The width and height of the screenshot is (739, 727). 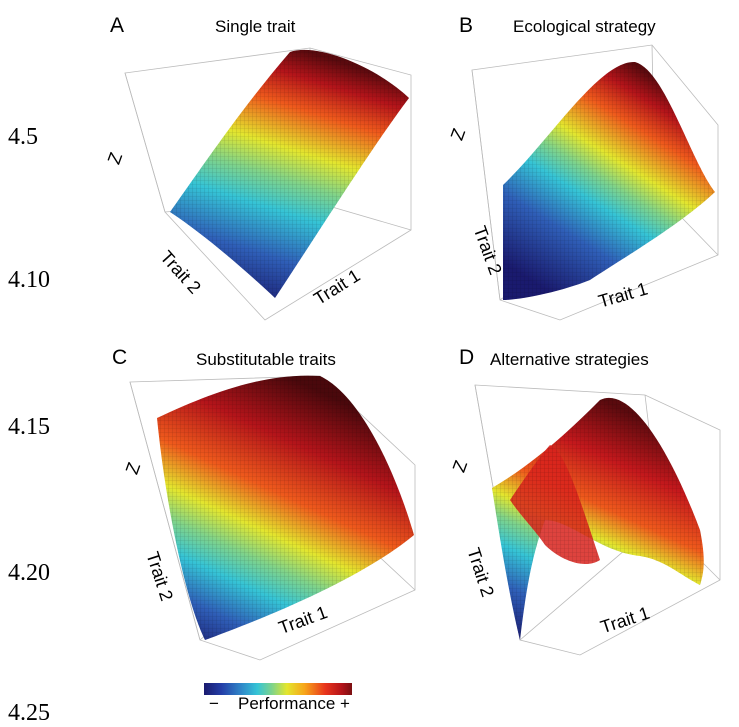 I want to click on side-number-3: 4.15, so click(x=29, y=427).